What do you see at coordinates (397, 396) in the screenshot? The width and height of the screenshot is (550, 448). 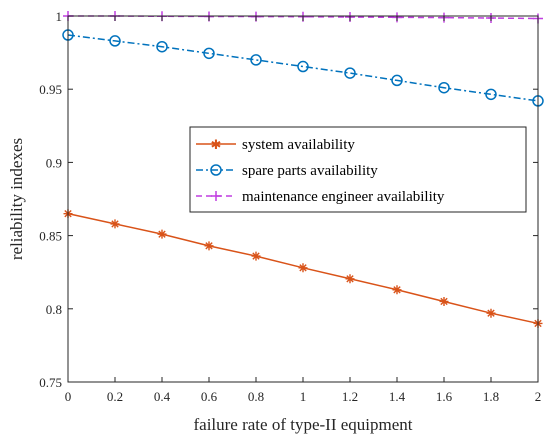 I see `x-tick-label: 1.4` at bounding box center [397, 396].